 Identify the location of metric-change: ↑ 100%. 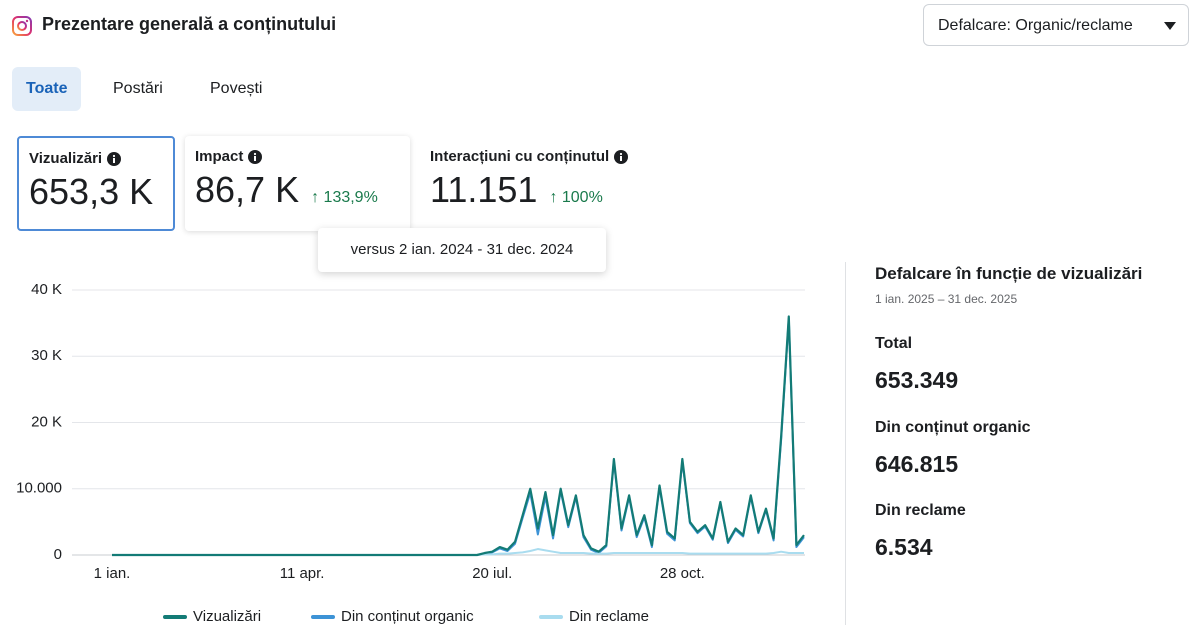
(576, 197).